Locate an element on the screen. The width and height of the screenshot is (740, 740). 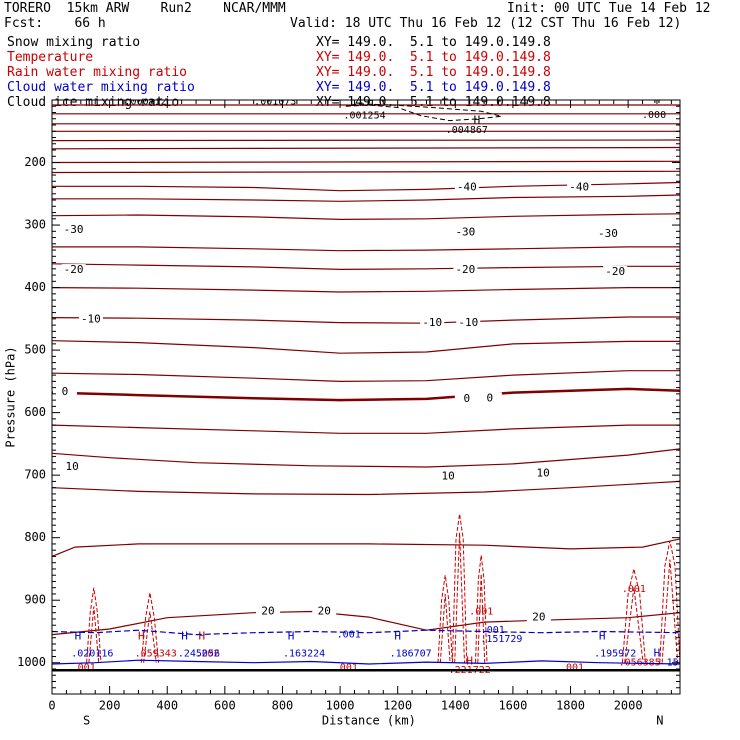
ice-value-label: -81.84 is located at coordinates (271, 94).